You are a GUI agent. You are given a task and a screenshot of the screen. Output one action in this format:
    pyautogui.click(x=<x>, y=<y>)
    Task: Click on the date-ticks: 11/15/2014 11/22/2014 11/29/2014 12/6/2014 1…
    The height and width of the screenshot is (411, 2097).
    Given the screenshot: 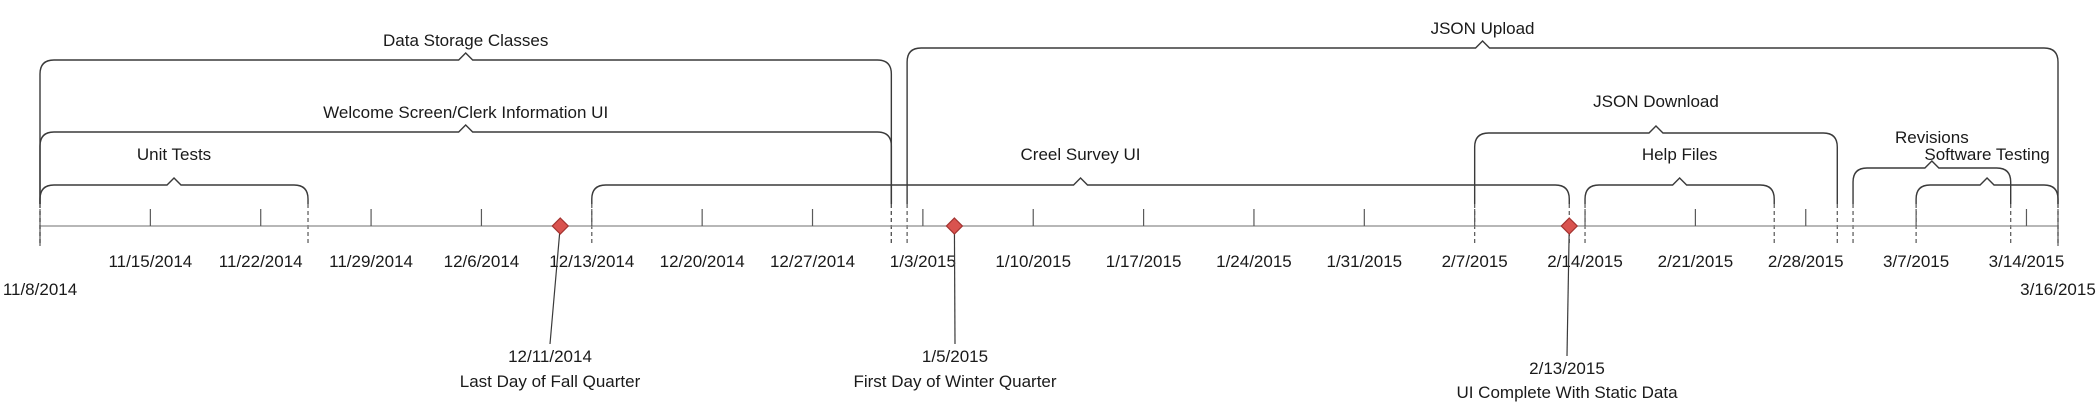 What is the action you would take?
    pyautogui.click(x=1052, y=240)
    